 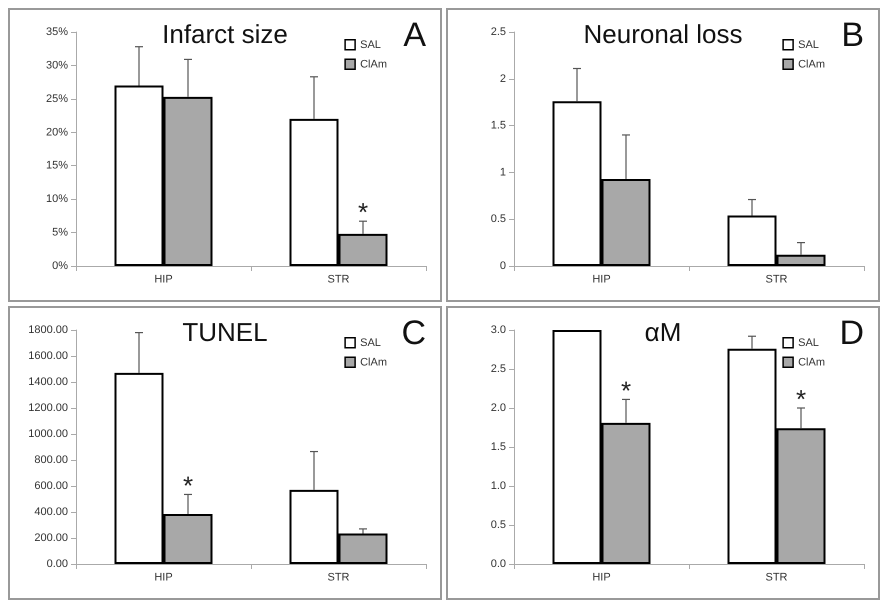 I want to click on y-tick-label: 1.0, so click(x=498, y=486).